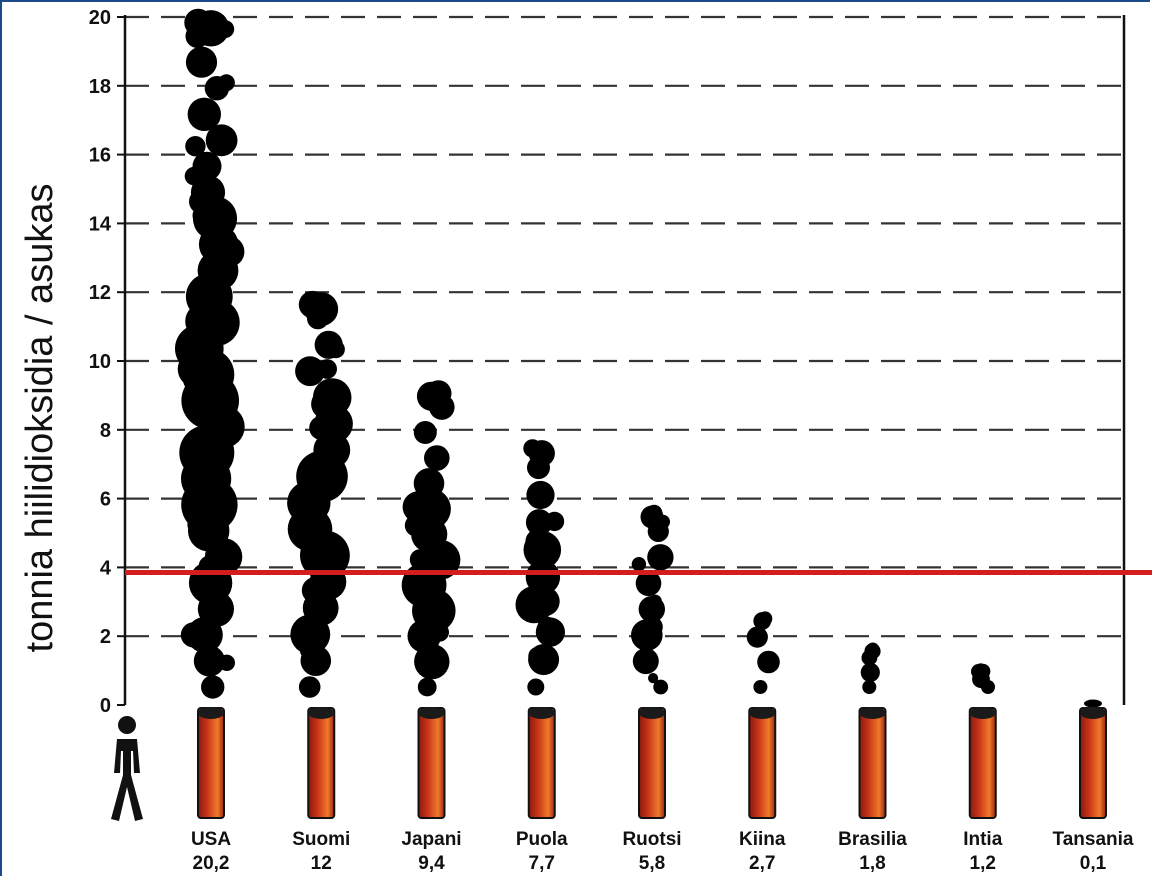 The height and width of the screenshot is (883, 1152). Describe the element at coordinates (127, 725) in the screenshot. I see `person-head` at that location.